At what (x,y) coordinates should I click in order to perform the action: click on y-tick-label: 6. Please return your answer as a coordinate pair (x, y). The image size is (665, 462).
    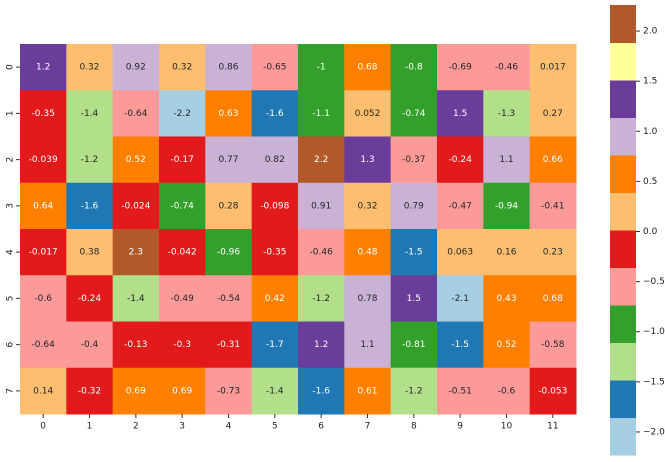
    Looking at the image, I should click on (11, 344).